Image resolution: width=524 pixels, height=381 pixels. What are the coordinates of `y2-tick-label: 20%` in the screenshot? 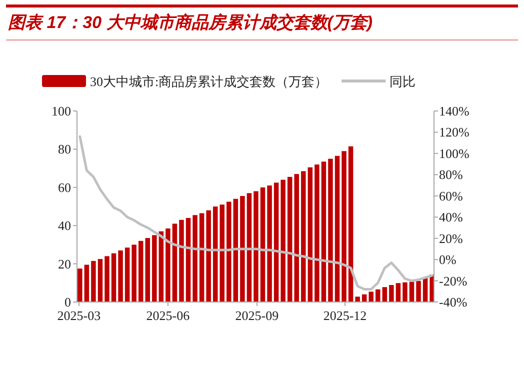 It's located at (451, 238).